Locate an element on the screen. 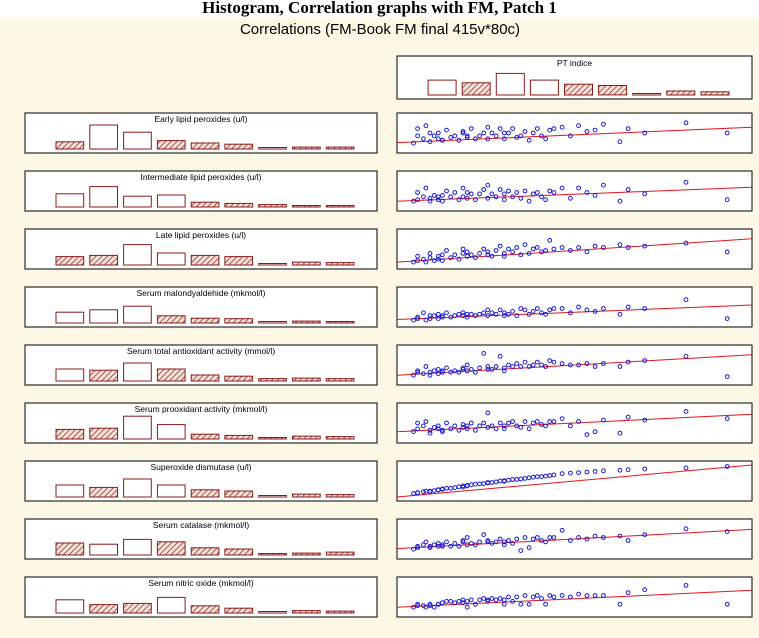 This screenshot has height=638, width=759. chart-title: Correlations (FM-Book FM final 415v*80c) is located at coordinates (380, 29).